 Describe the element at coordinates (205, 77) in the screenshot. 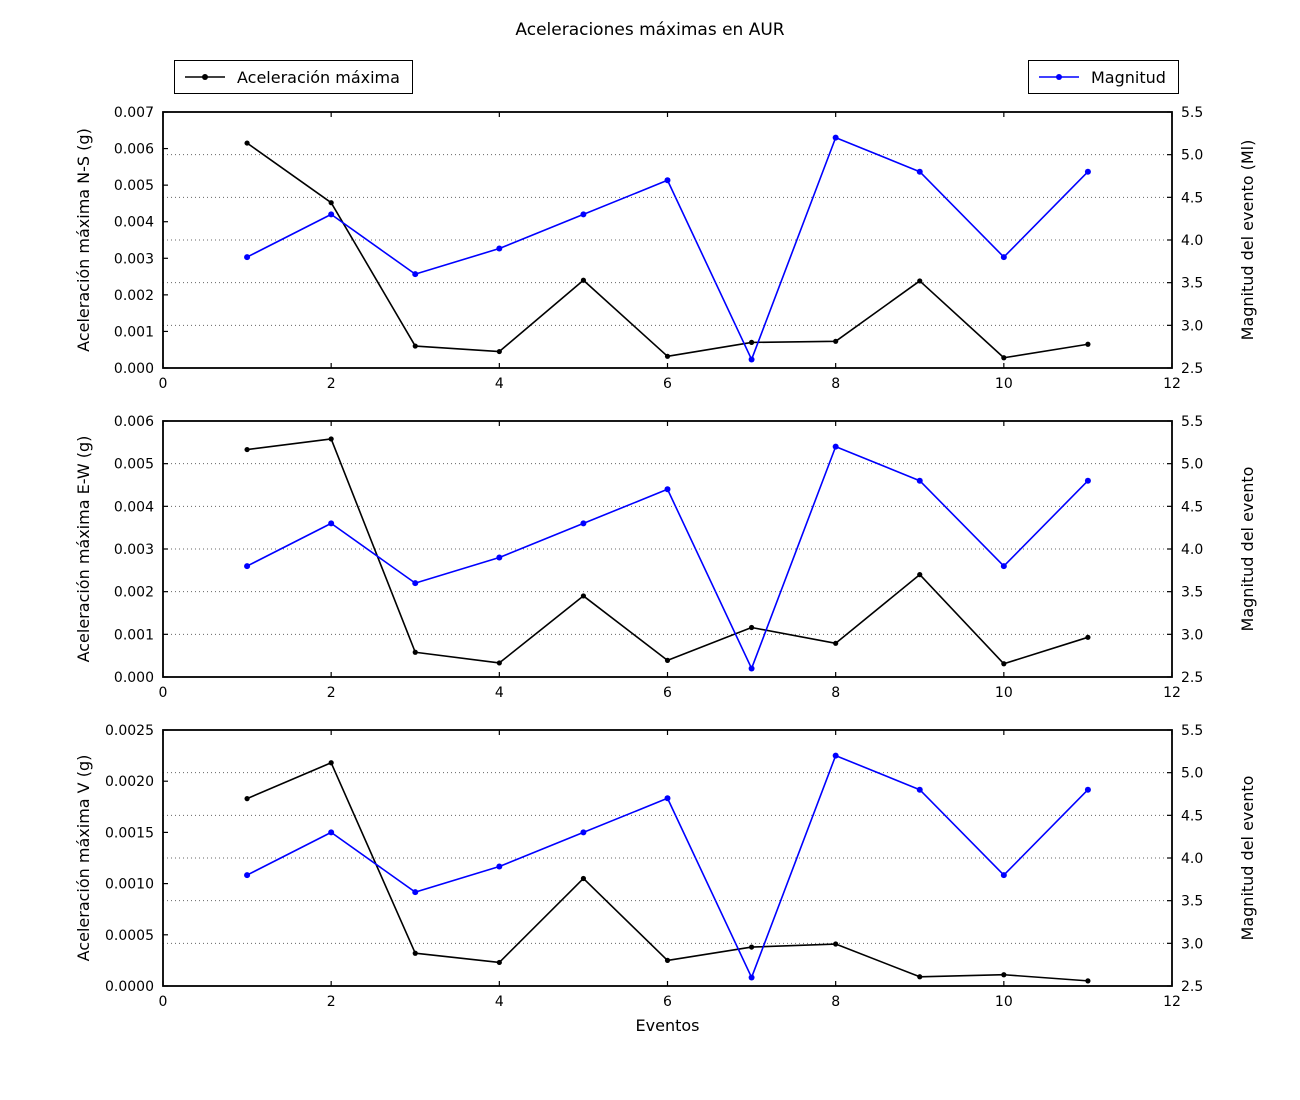

I see `black-line-marker-icon` at that location.